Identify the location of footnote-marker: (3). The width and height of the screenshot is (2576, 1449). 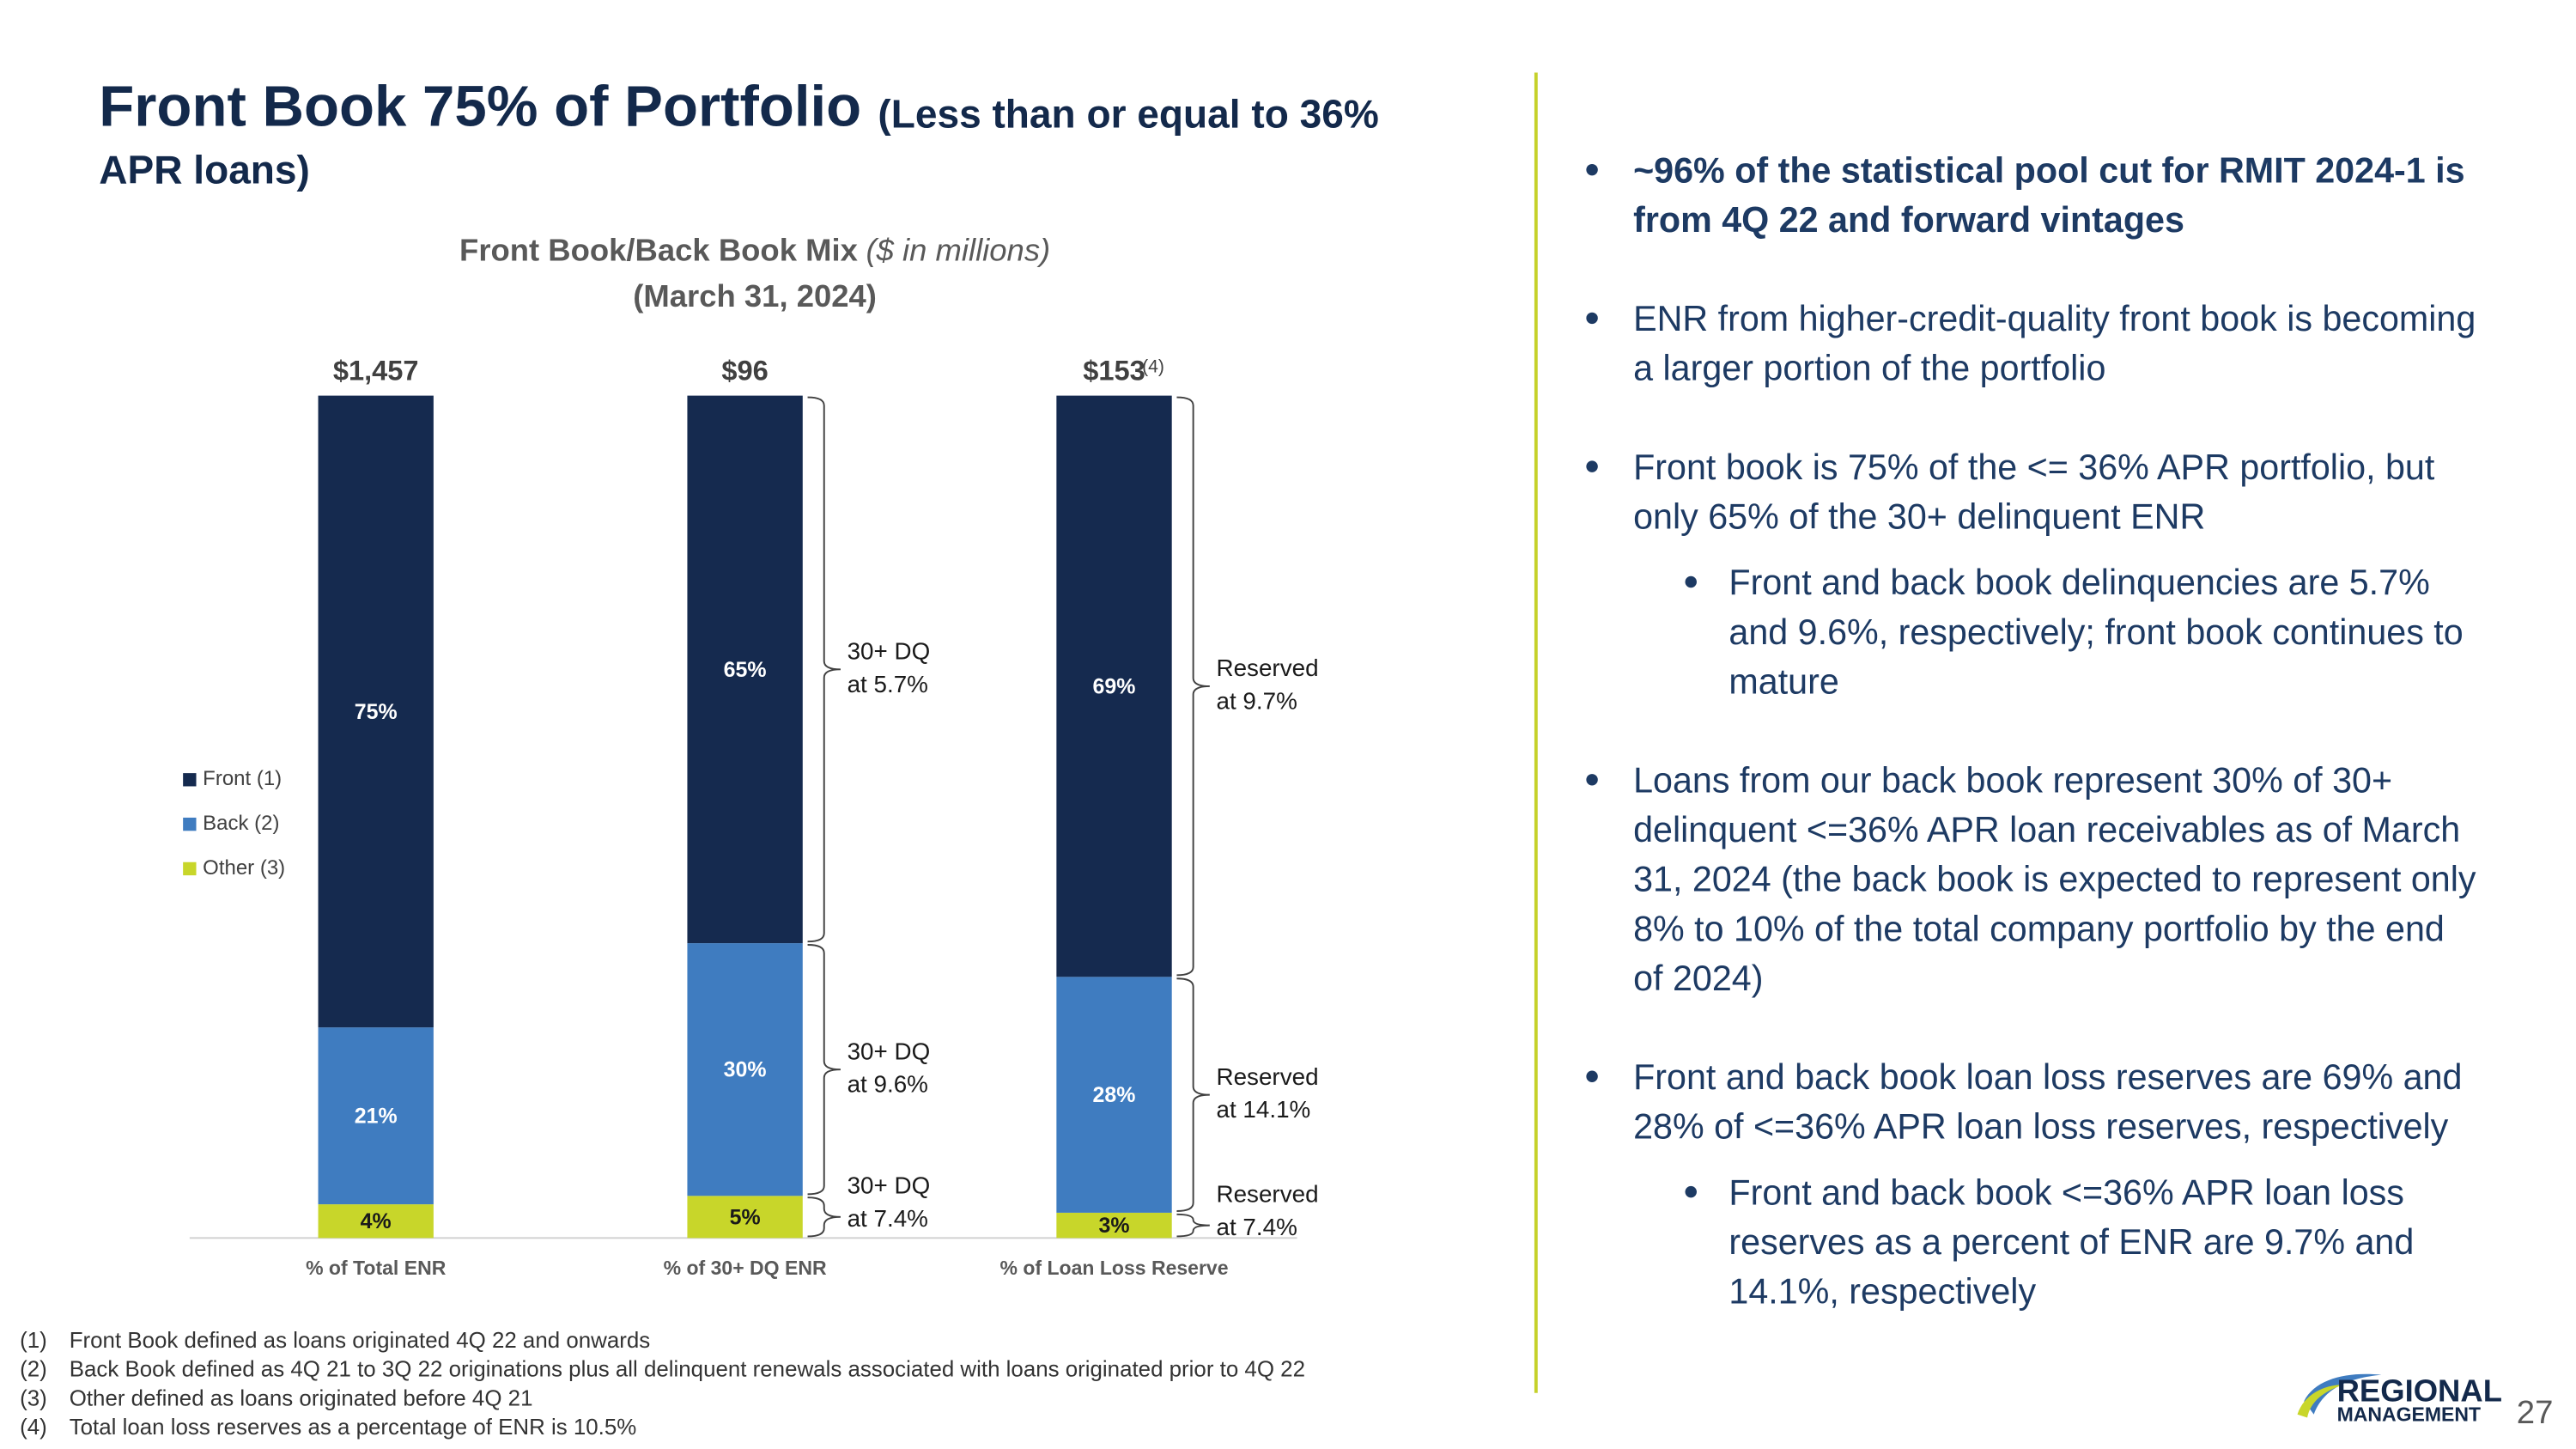
(33, 1398).